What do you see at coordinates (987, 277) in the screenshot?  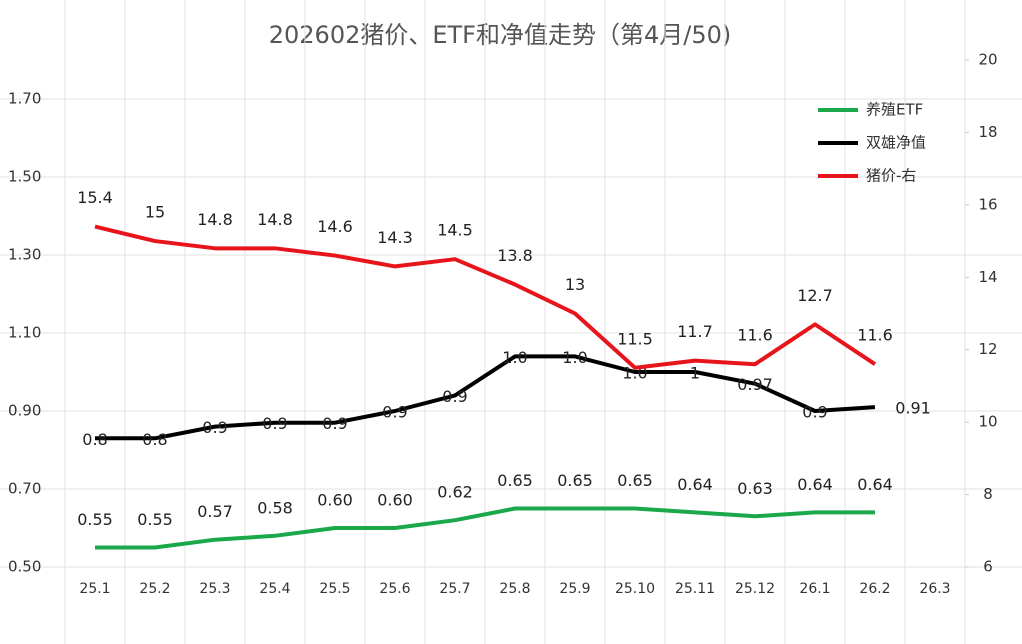 I see `y2-tick-label: 14` at bounding box center [987, 277].